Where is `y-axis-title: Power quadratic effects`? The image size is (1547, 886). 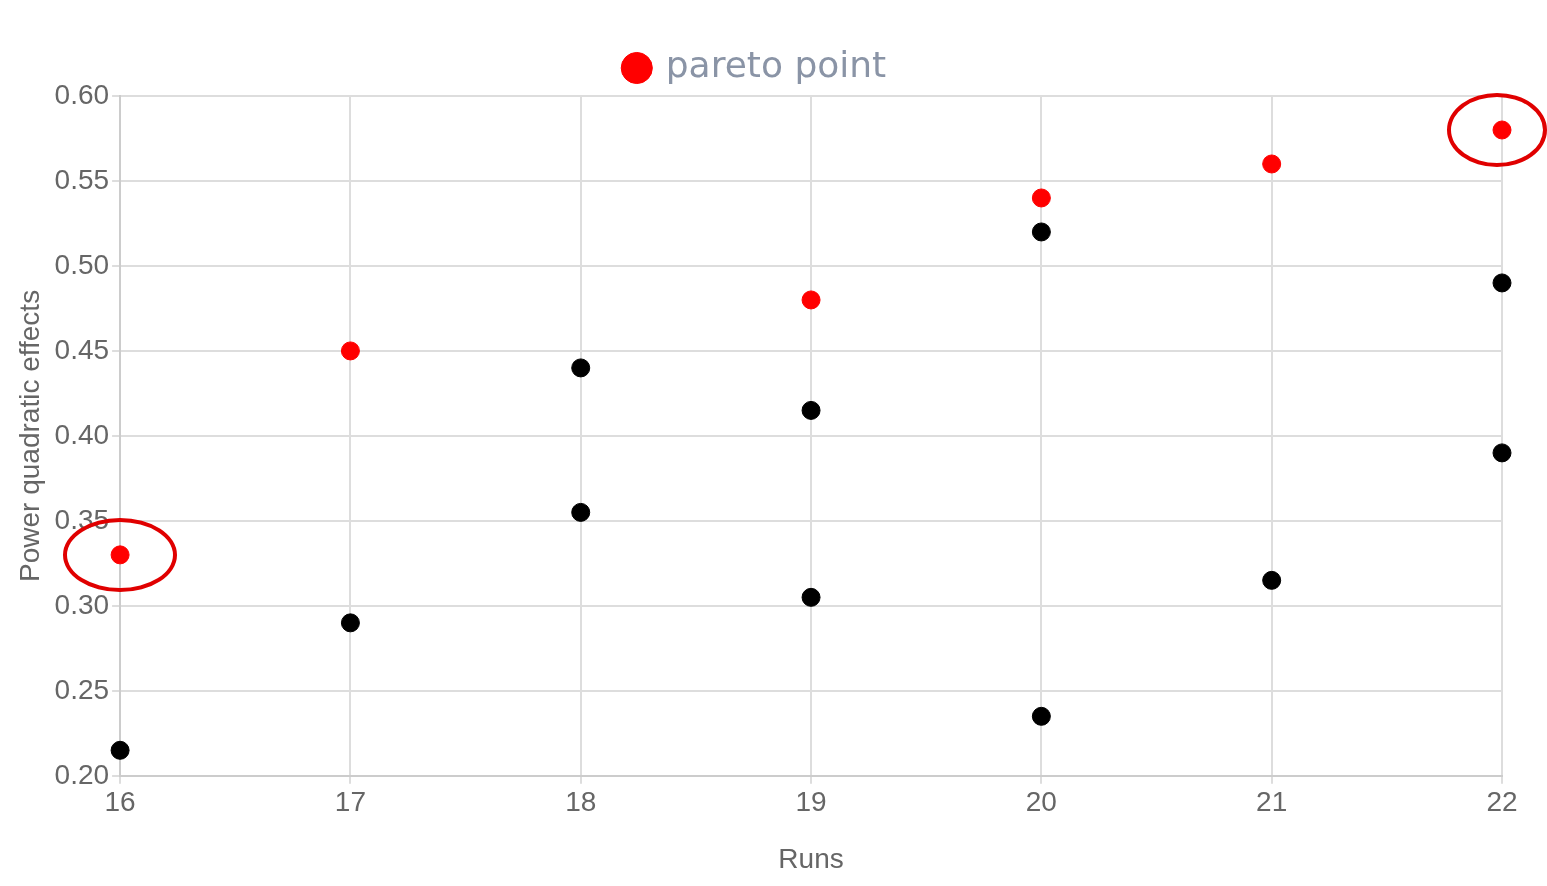
y-axis-title: Power quadratic effects is located at coordinates (29, 435).